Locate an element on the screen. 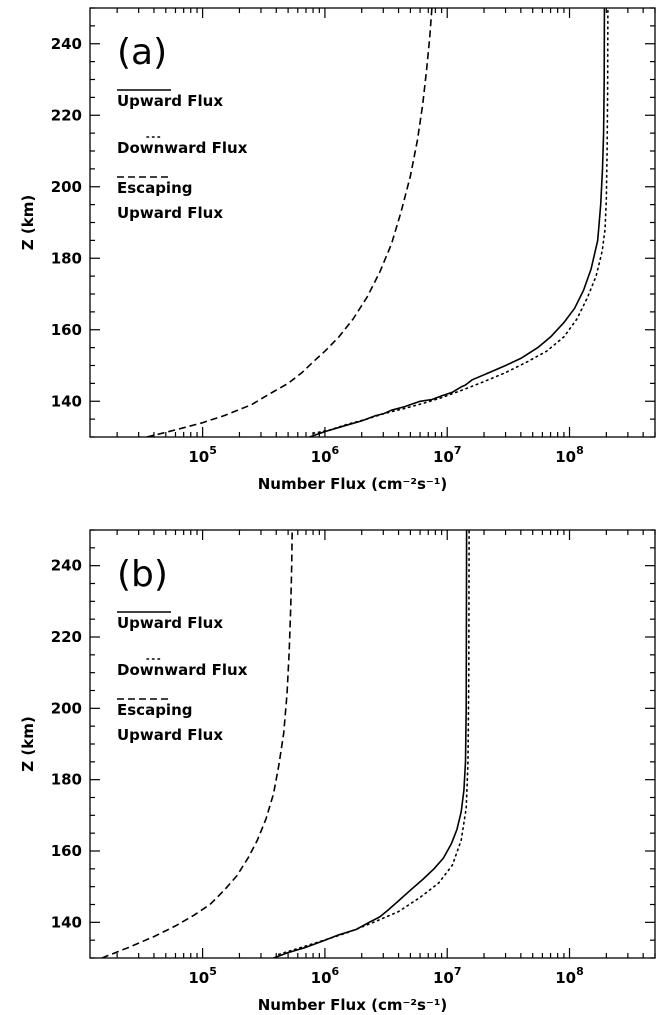 The height and width of the screenshot is (1015, 658). panel-label: (b) is located at coordinates (142, 574).